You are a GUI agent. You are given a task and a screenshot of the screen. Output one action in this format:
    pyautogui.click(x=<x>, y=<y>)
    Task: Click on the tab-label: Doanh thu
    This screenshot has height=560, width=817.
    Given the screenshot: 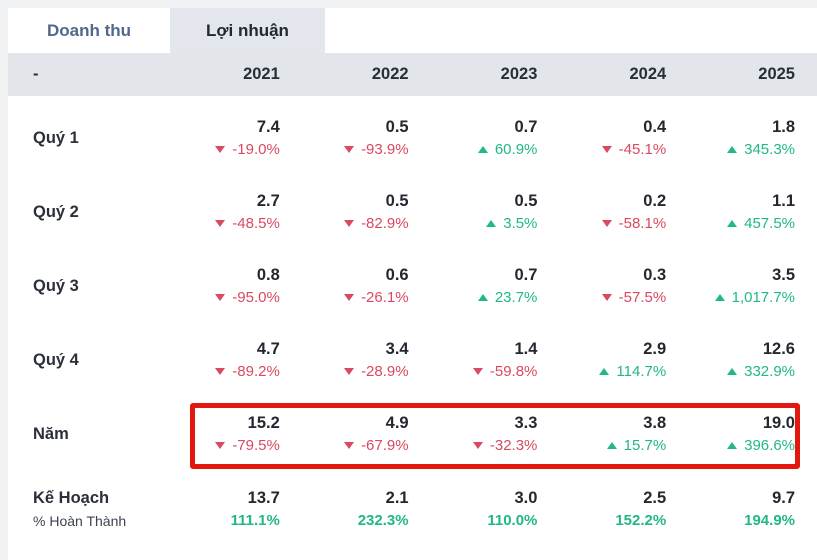 What is the action you would take?
    pyautogui.click(x=89, y=30)
    